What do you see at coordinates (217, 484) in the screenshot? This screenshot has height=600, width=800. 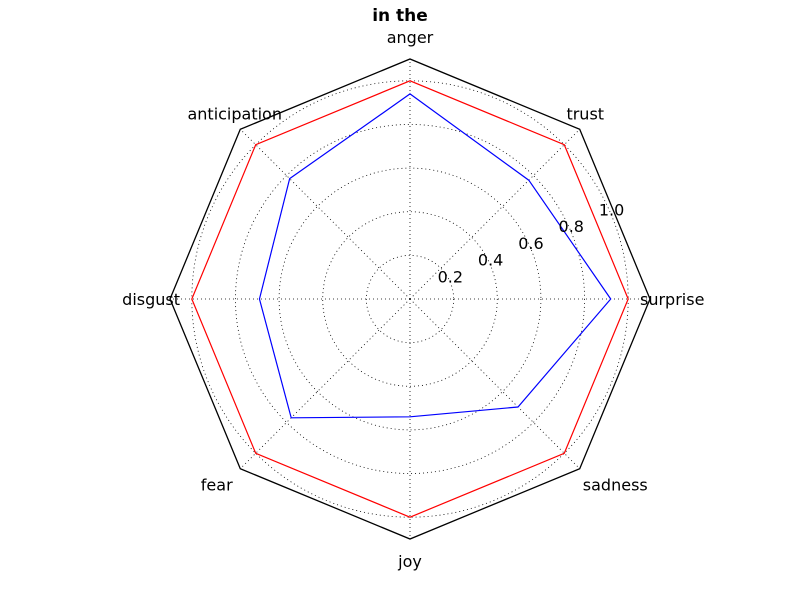 I see `axis-label-fear: fear` at bounding box center [217, 484].